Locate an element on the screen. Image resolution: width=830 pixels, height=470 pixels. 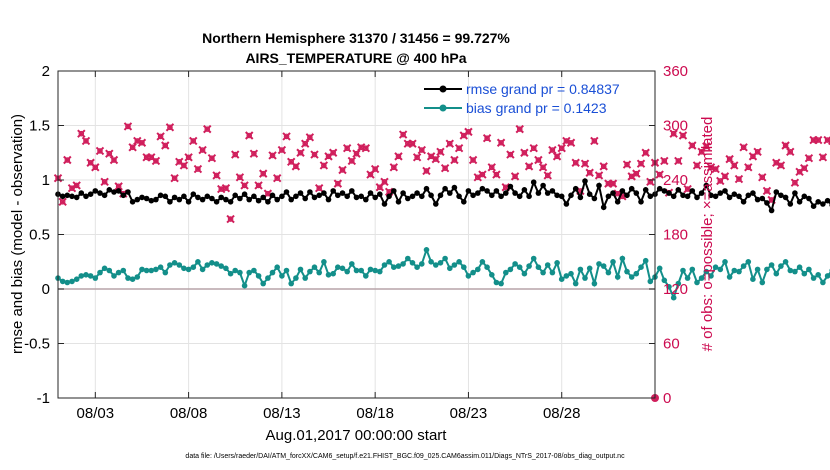
x-axis-label: Aug.01,2017 00:00:00 start is located at coordinates (357, 435).